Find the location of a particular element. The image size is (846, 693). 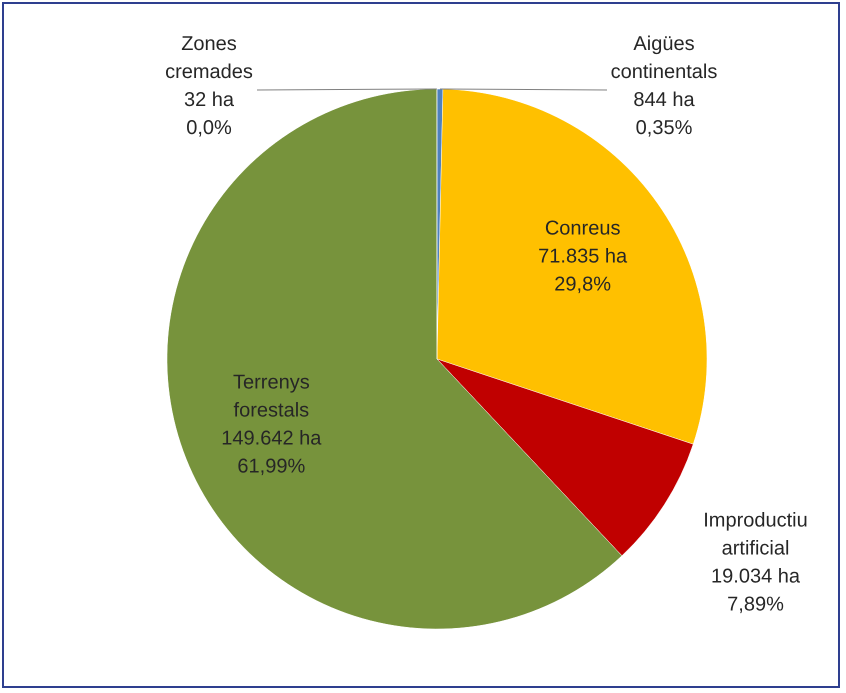

slice-label: Terrenys forestals is located at coordinates (271, 397).